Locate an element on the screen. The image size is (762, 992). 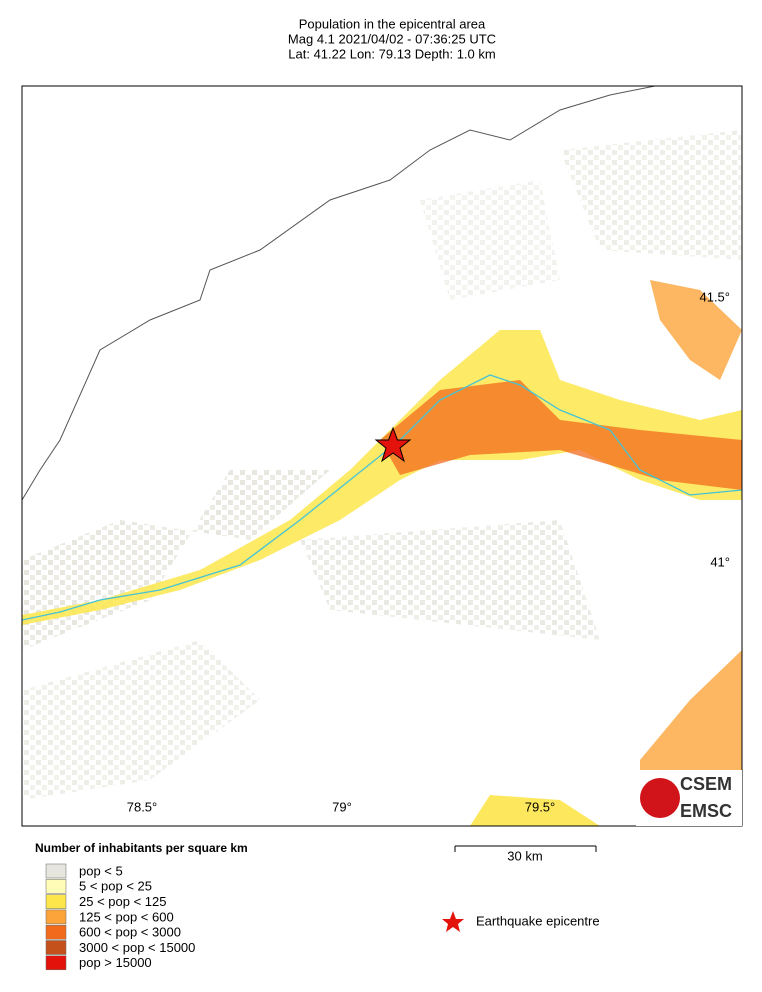
legend-label: 25 < pop < 125 is located at coordinates (122, 901).